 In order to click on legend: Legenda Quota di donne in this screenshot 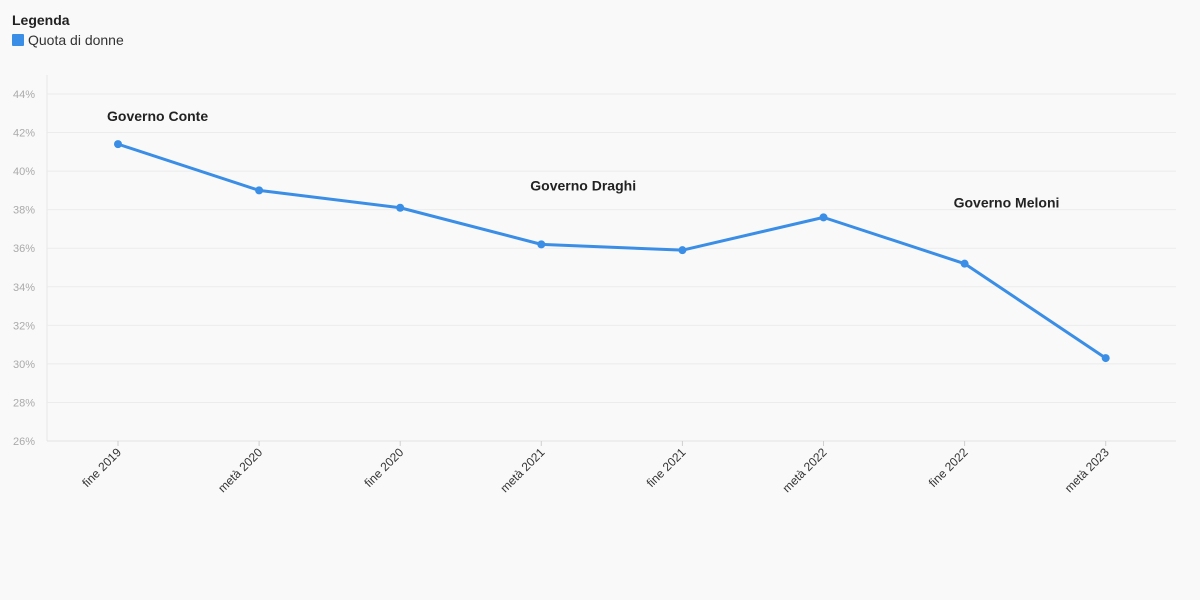, I will do `click(68, 30)`.